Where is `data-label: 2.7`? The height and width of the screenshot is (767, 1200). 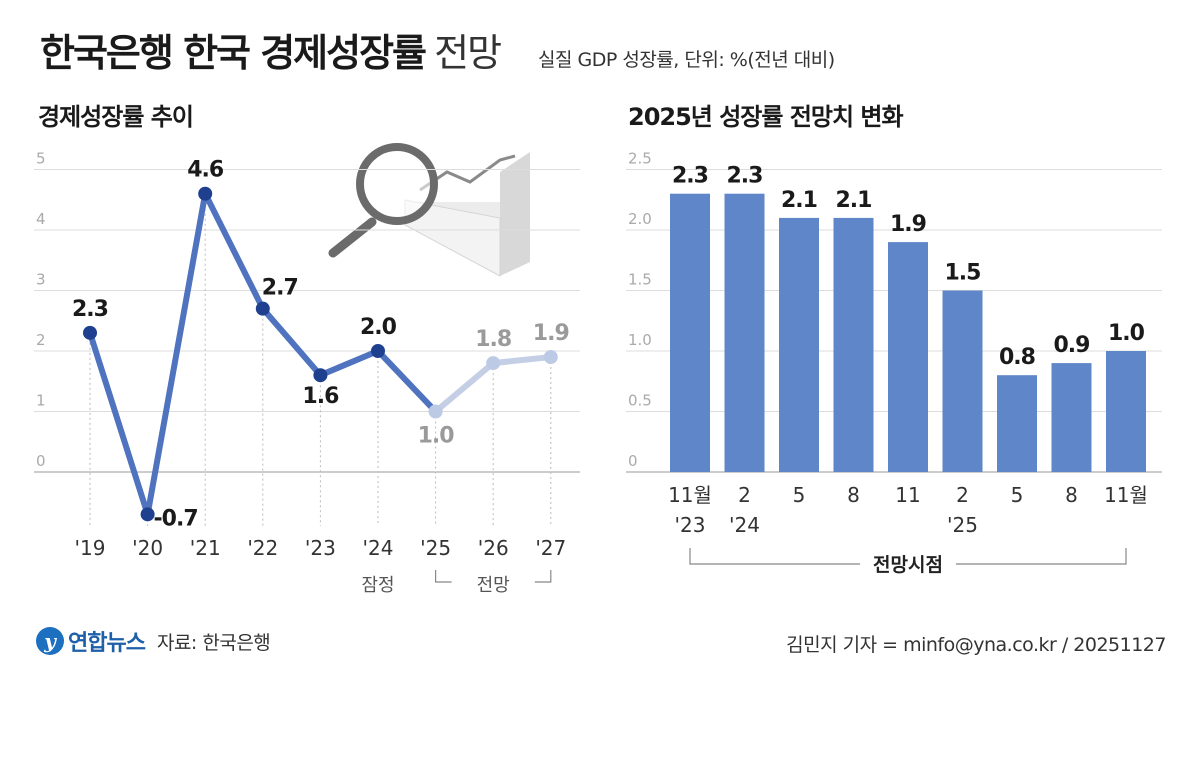 data-label: 2.7 is located at coordinates (280, 288).